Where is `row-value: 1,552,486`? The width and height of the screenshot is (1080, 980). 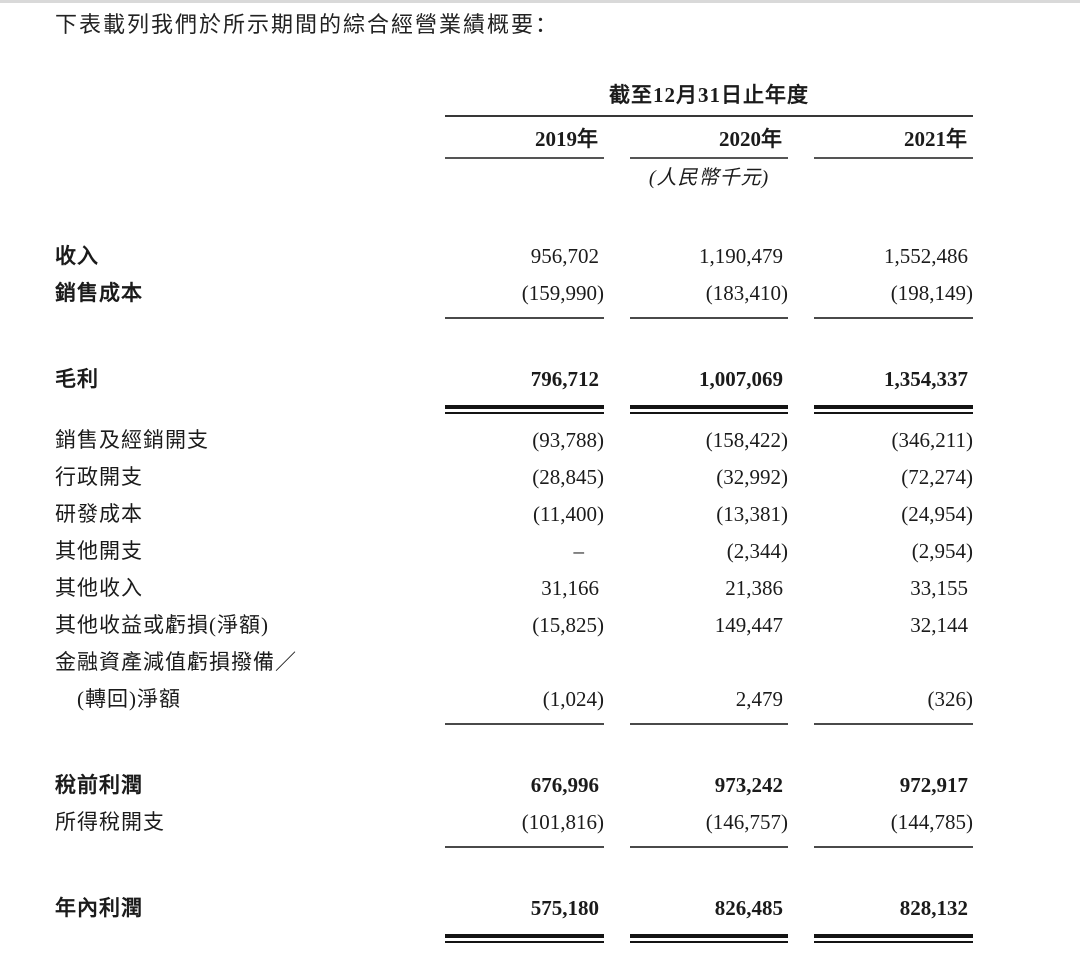
row-value: 1,552,486 is located at coordinates (926, 256).